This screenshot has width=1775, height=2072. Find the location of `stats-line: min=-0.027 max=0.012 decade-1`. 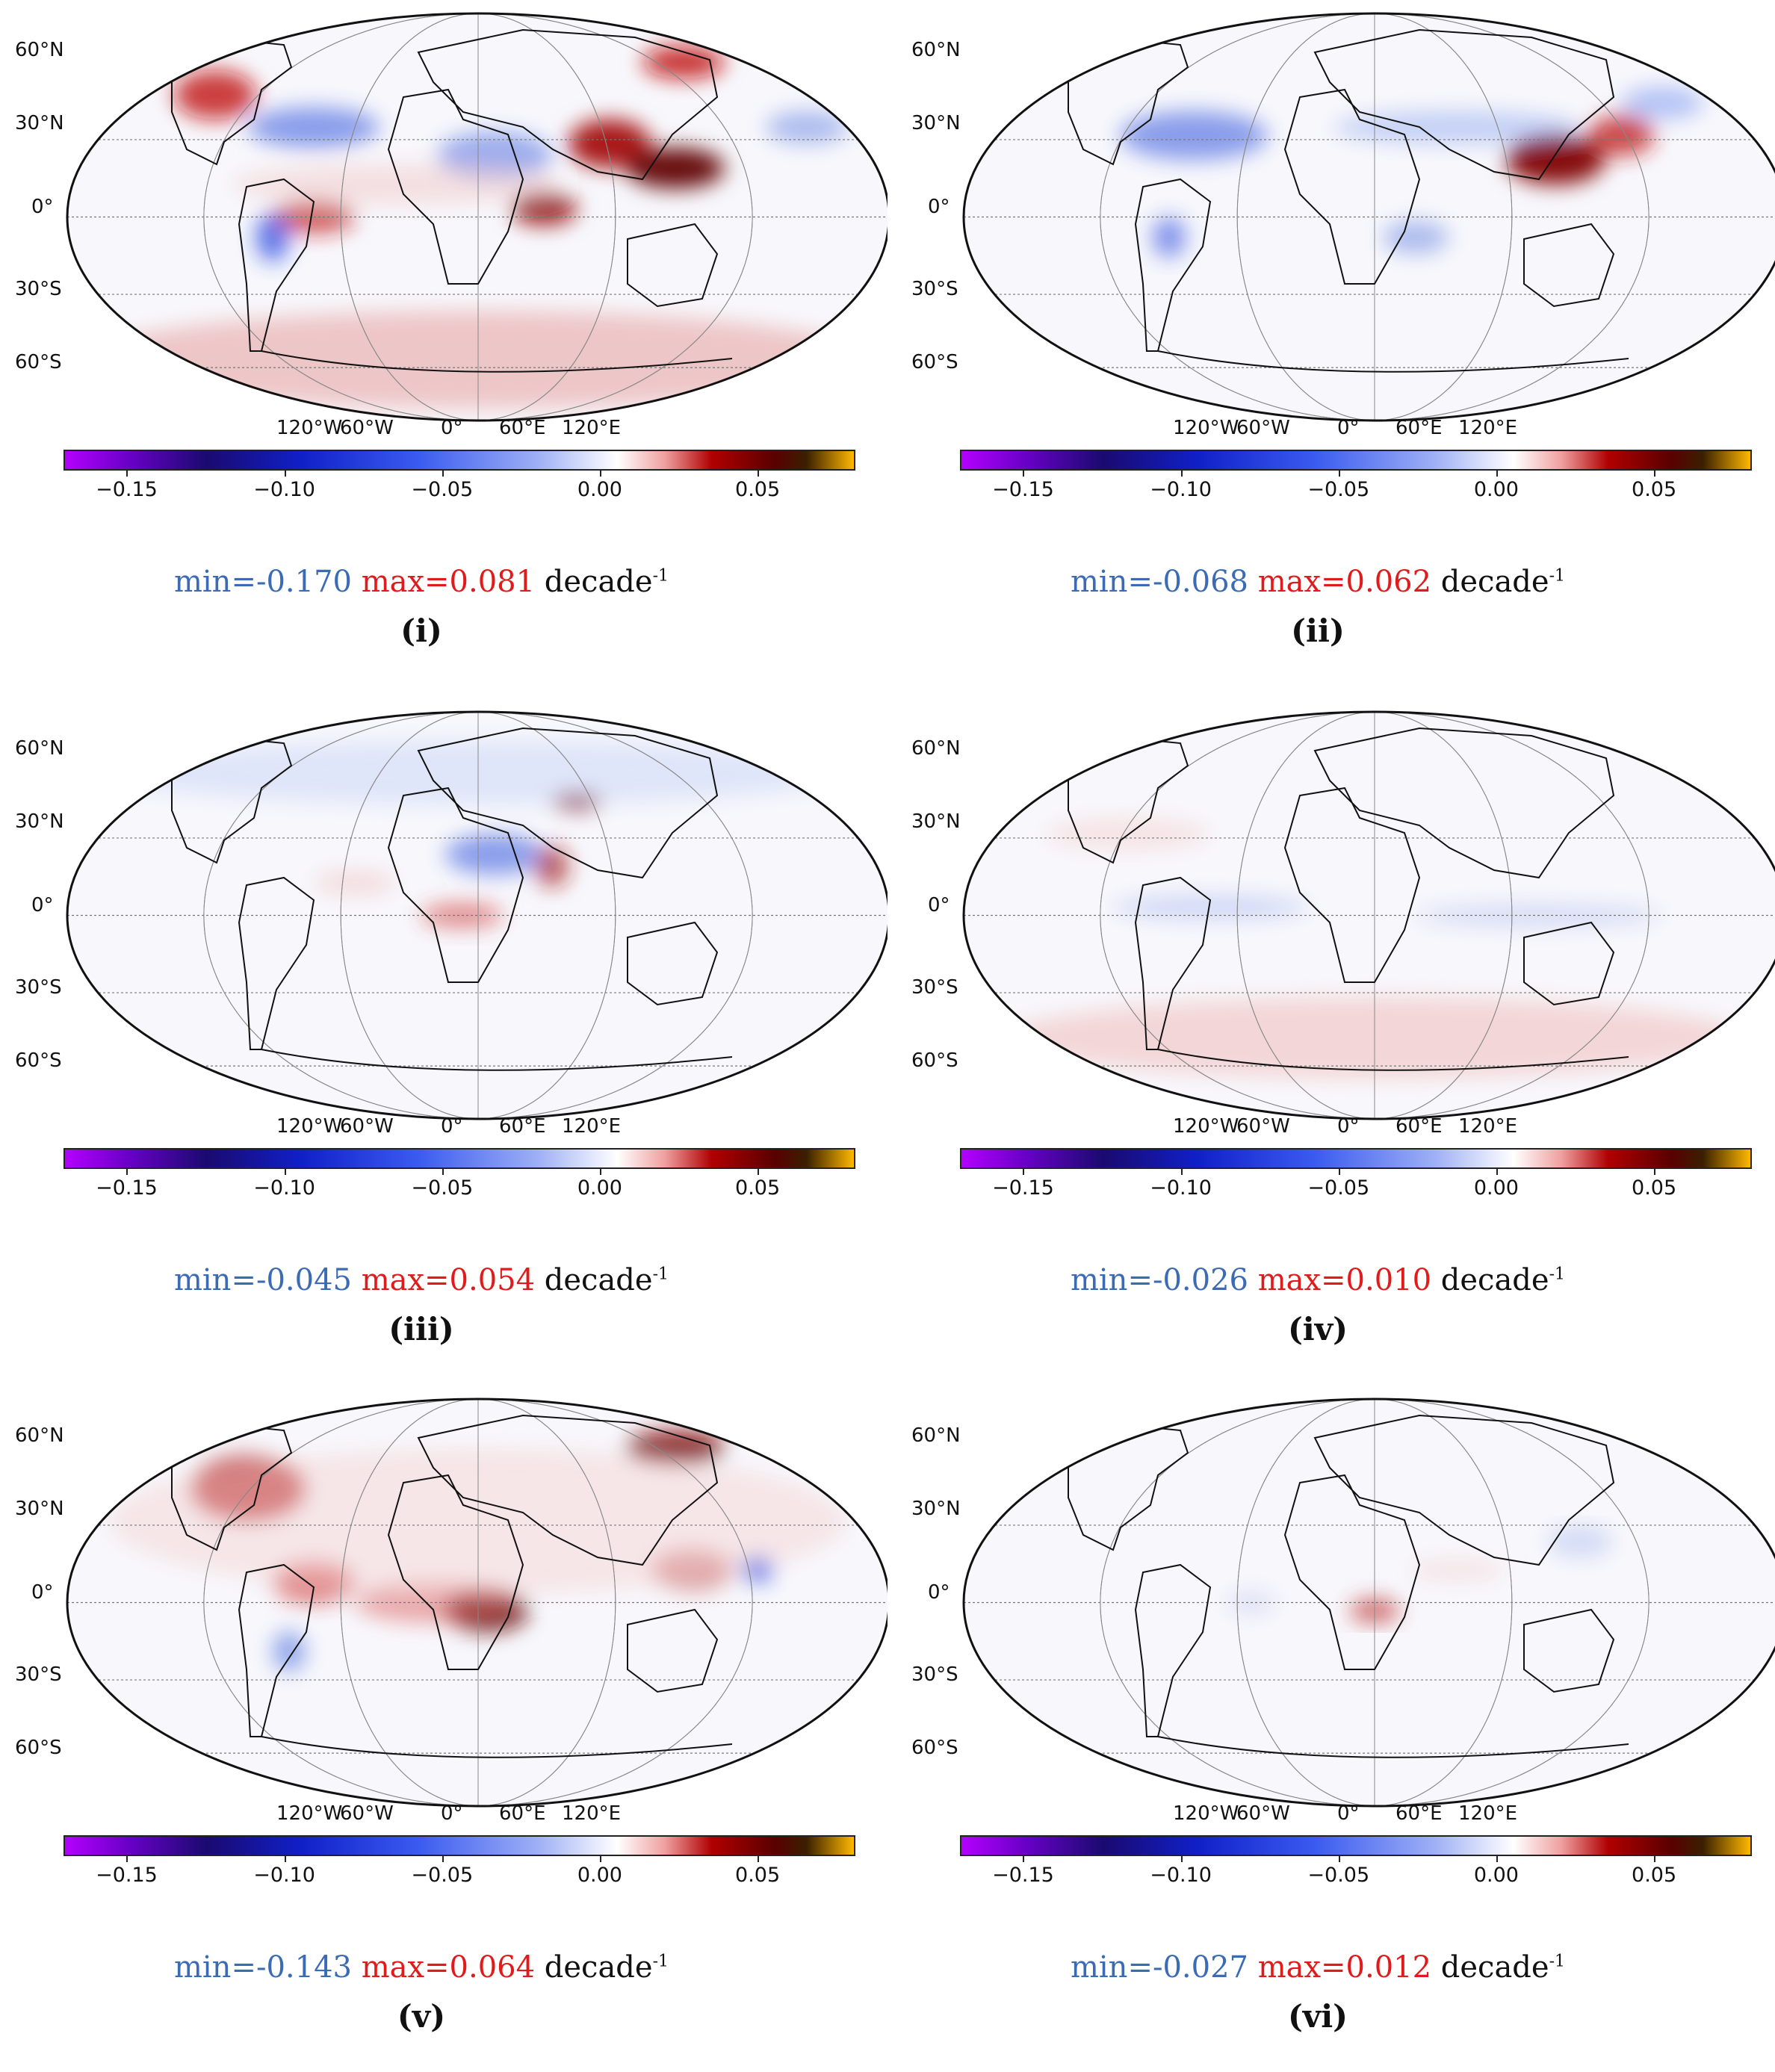

stats-line: min=-0.027 max=0.012 decade-1 is located at coordinates (1318, 1967).